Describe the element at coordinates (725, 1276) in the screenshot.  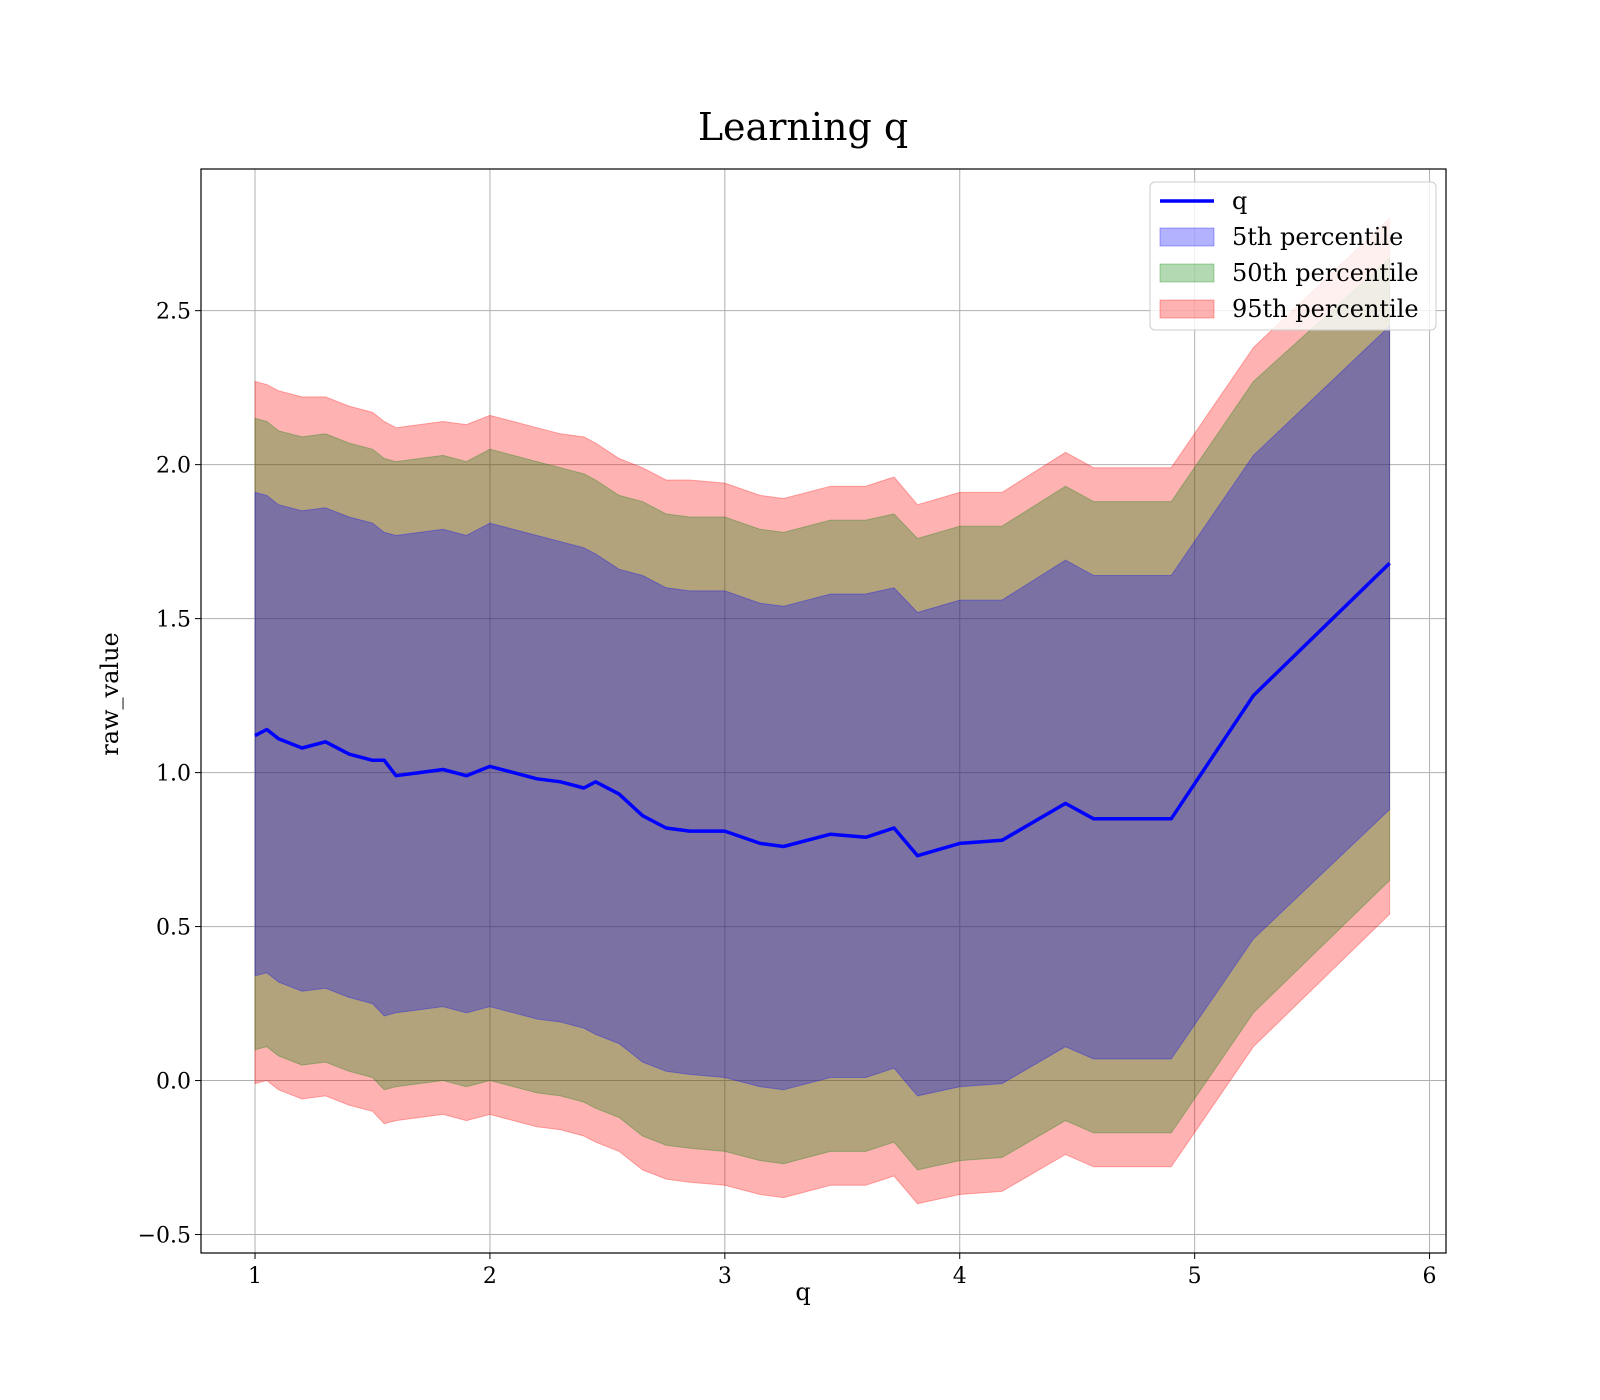
I see `x-tick-label: 3` at that location.